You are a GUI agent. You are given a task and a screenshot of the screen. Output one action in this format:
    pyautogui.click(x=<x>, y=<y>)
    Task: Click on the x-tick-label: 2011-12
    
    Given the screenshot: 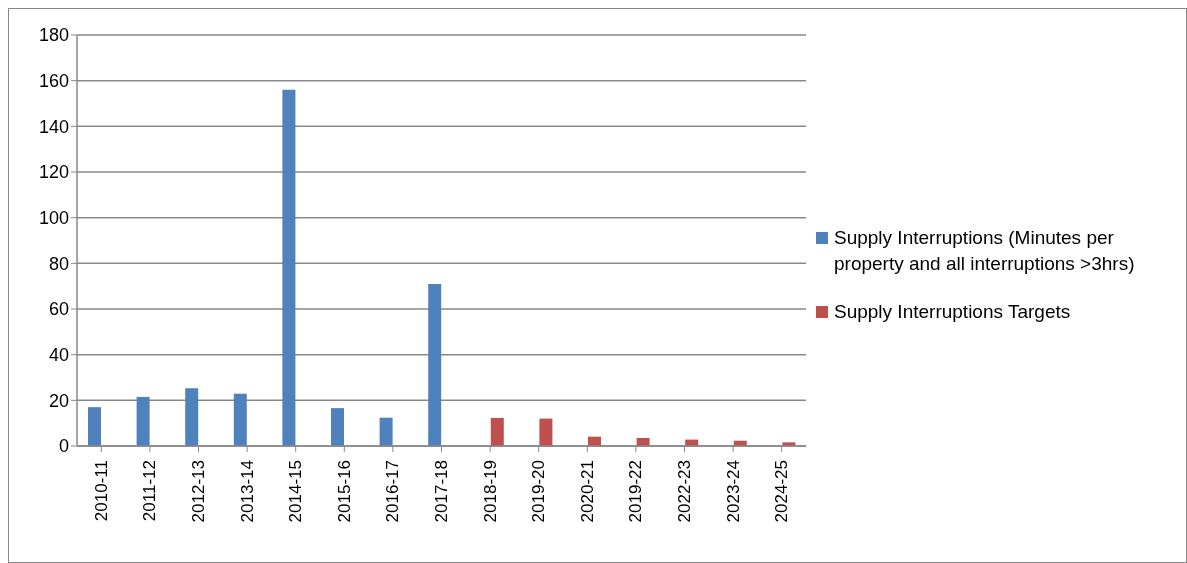 What is the action you would take?
    pyautogui.click(x=150, y=491)
    